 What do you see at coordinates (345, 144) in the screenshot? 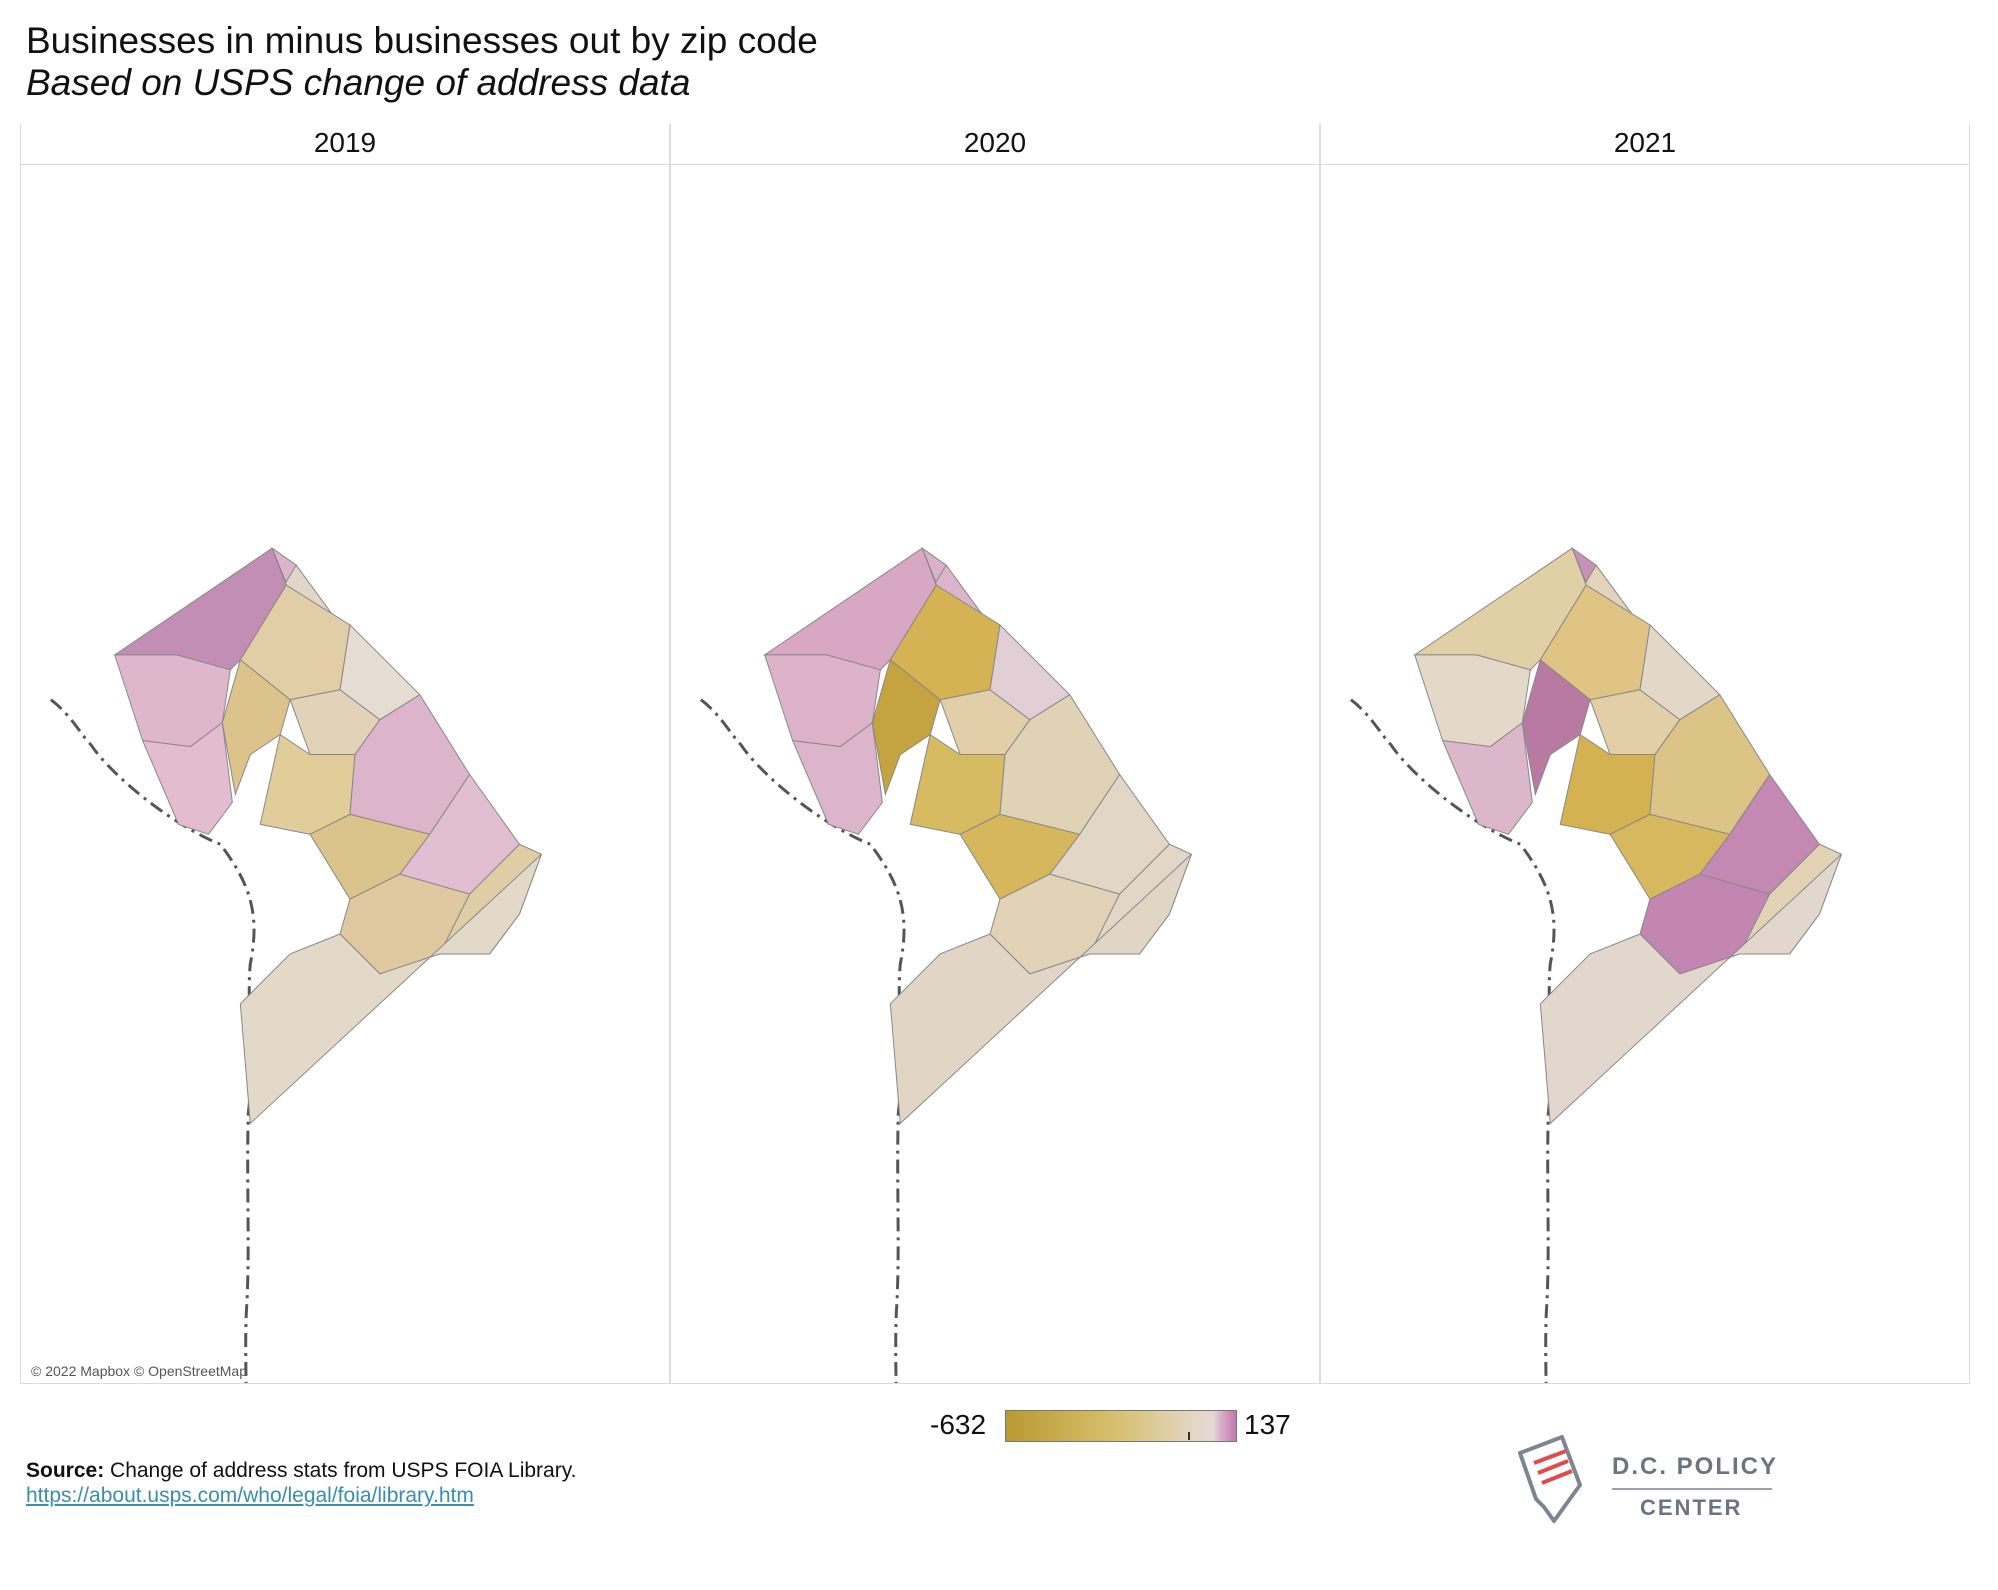
I see `panel-year-label: 2019` at bounding box center [345, 144].